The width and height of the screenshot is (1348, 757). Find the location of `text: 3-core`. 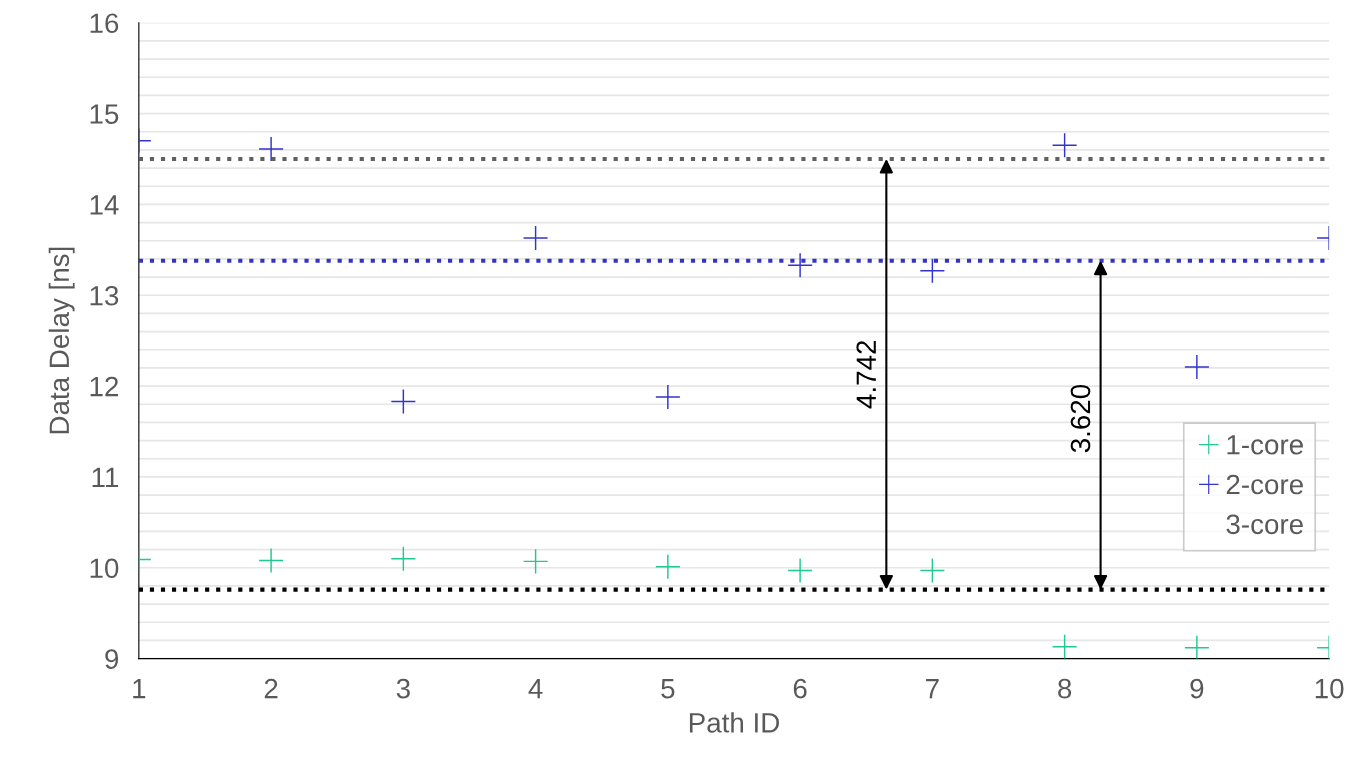

text: 3-core is located at coordinates (1264, 524).